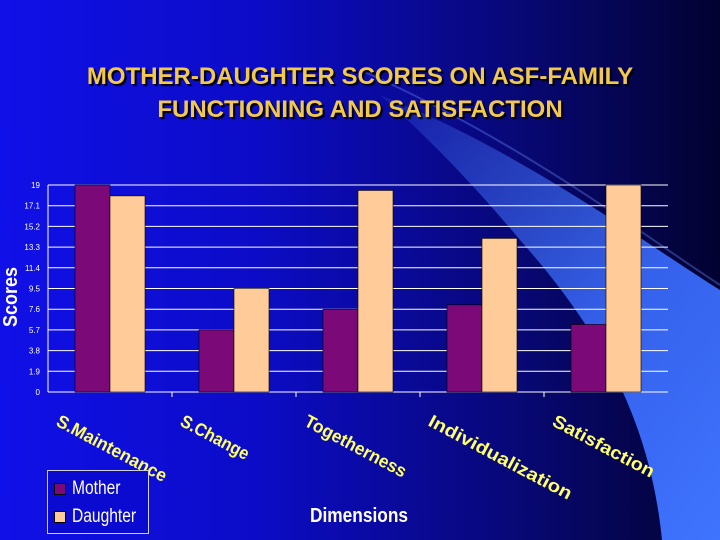 The image size is (720, 540). I want to click on chart-legend: Mother Daughter, so click(98, 502).